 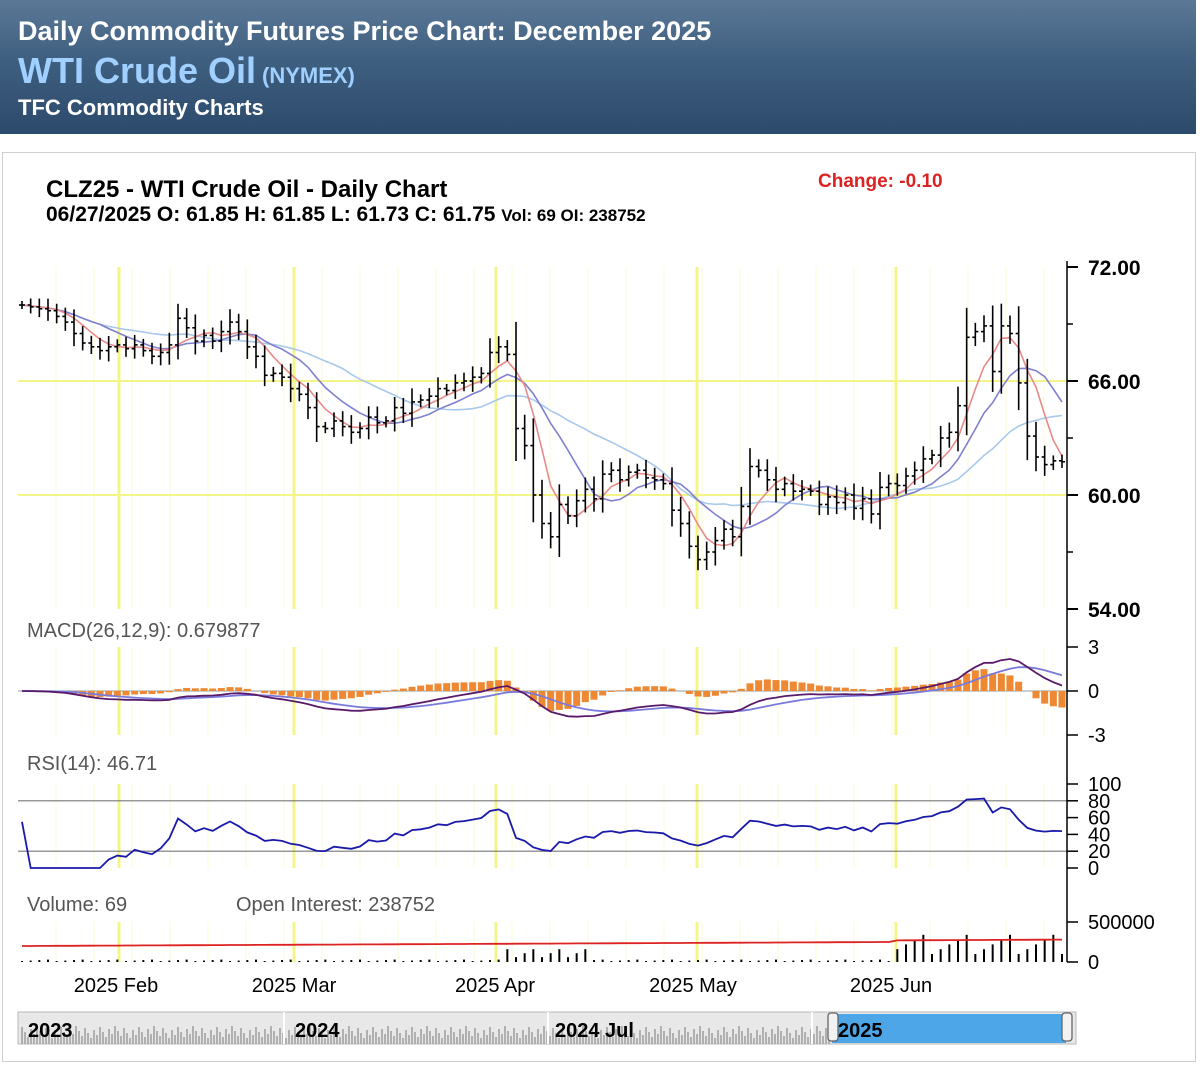 I want to click on volume-axis-label: 500000, so click(x=1121, y=923).